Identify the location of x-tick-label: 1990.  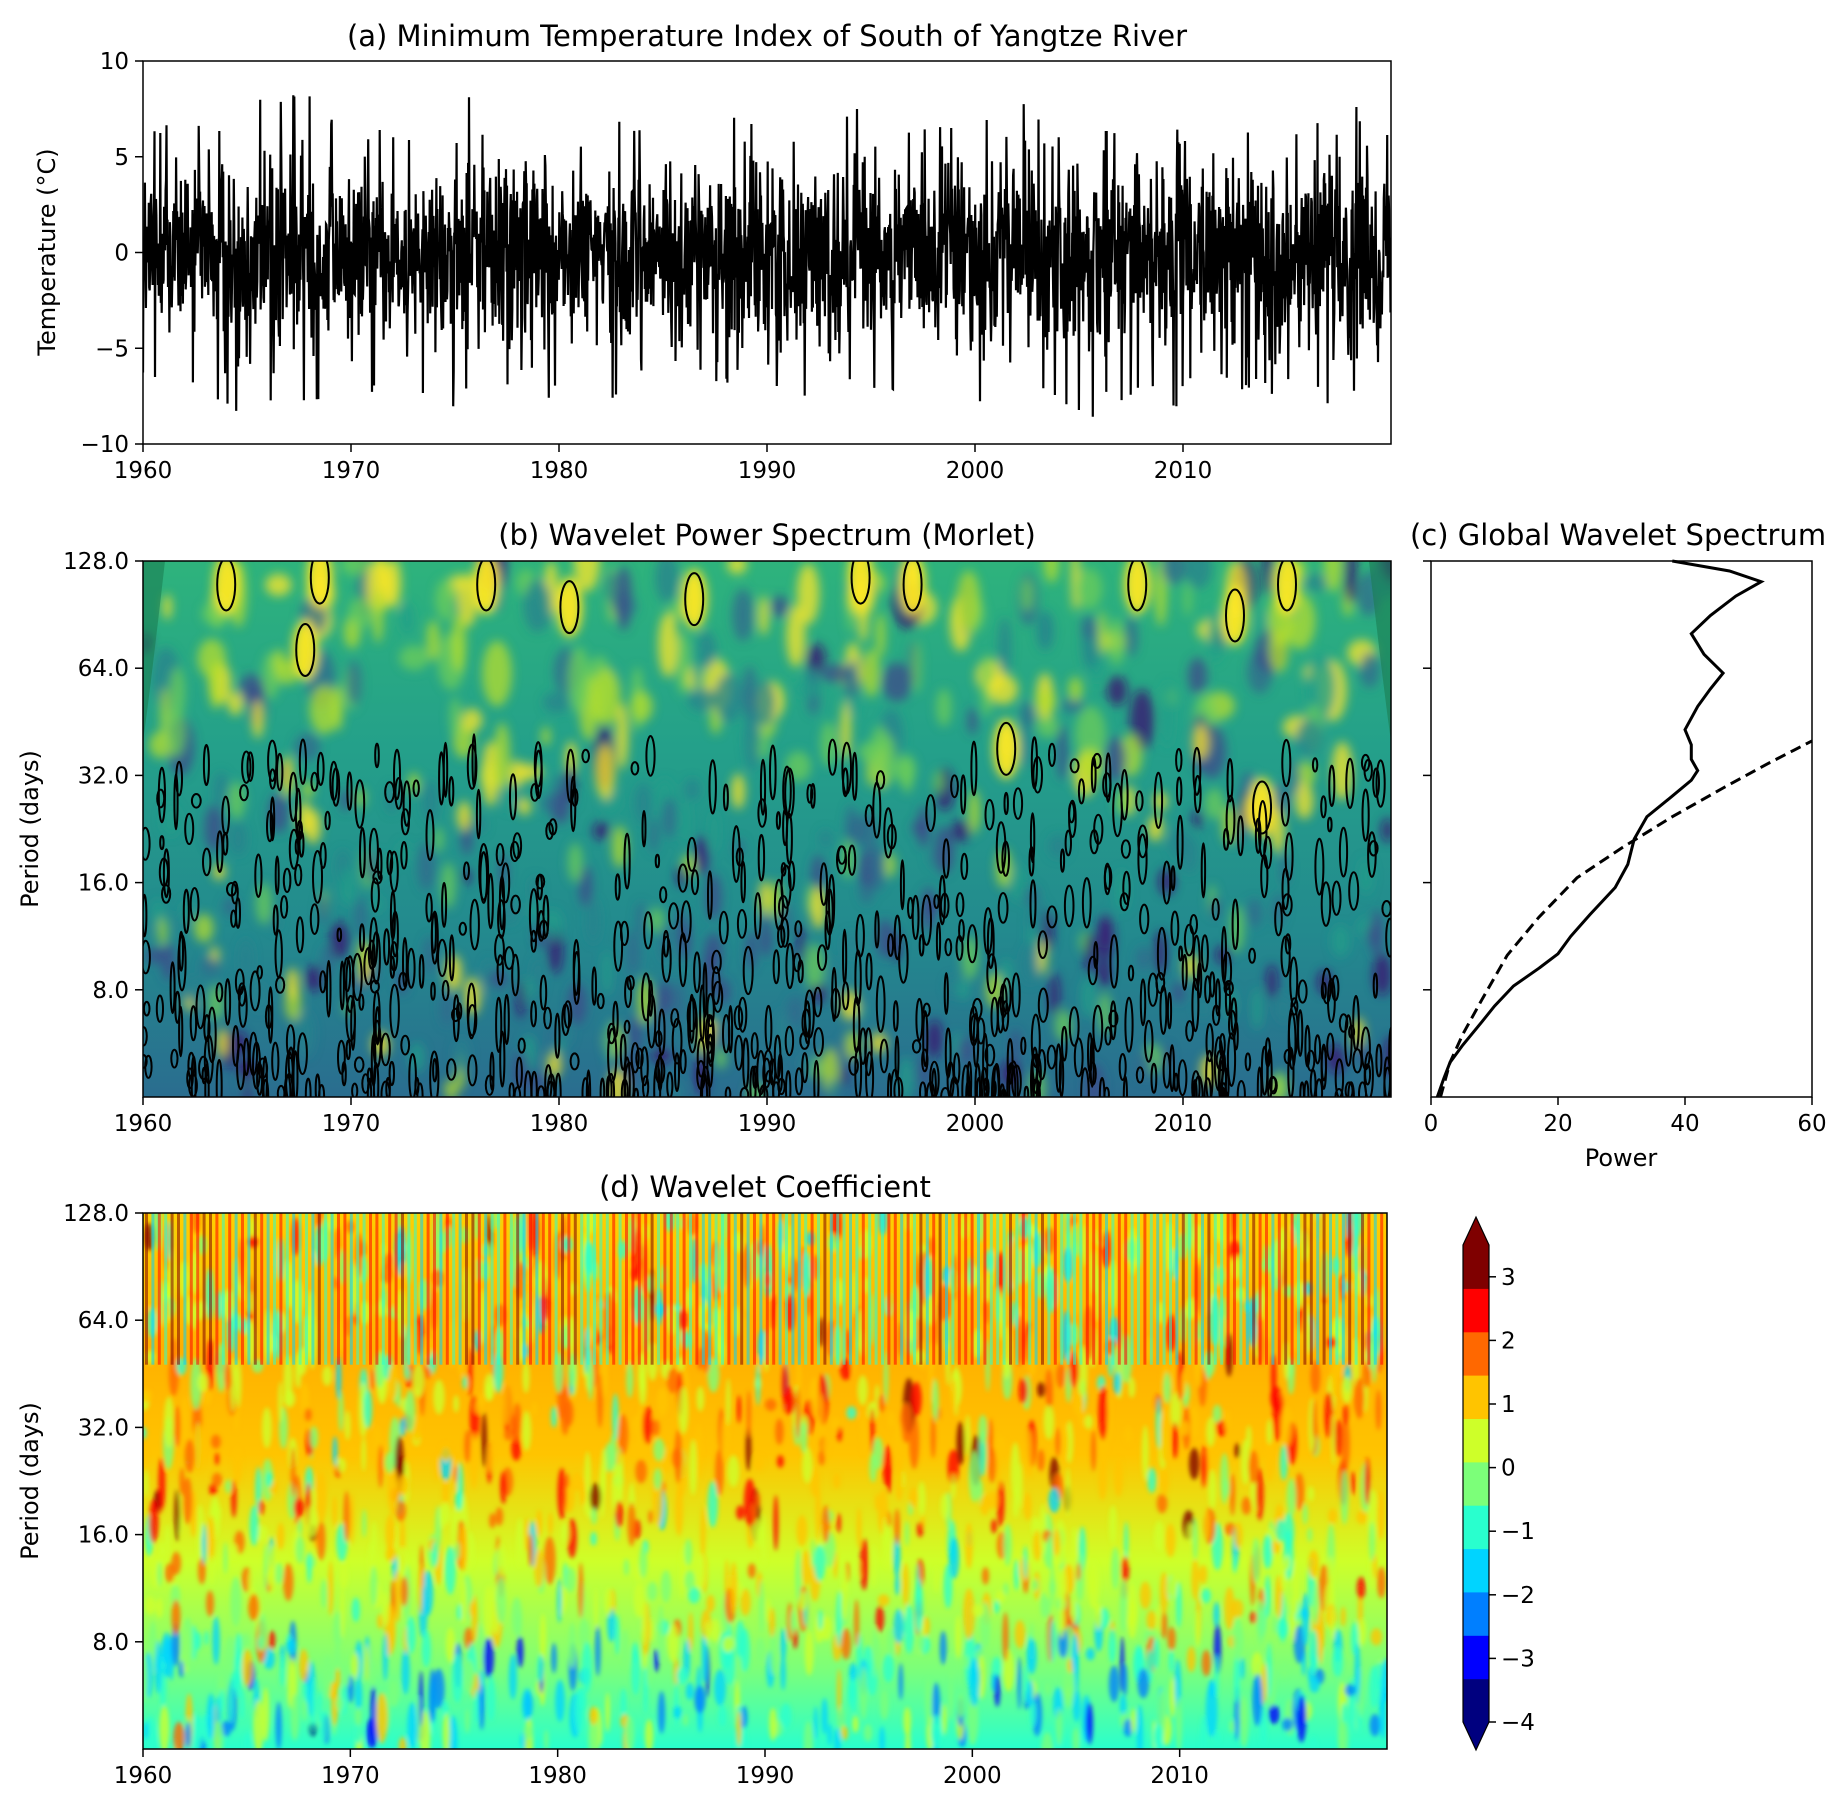
(765, 1776).